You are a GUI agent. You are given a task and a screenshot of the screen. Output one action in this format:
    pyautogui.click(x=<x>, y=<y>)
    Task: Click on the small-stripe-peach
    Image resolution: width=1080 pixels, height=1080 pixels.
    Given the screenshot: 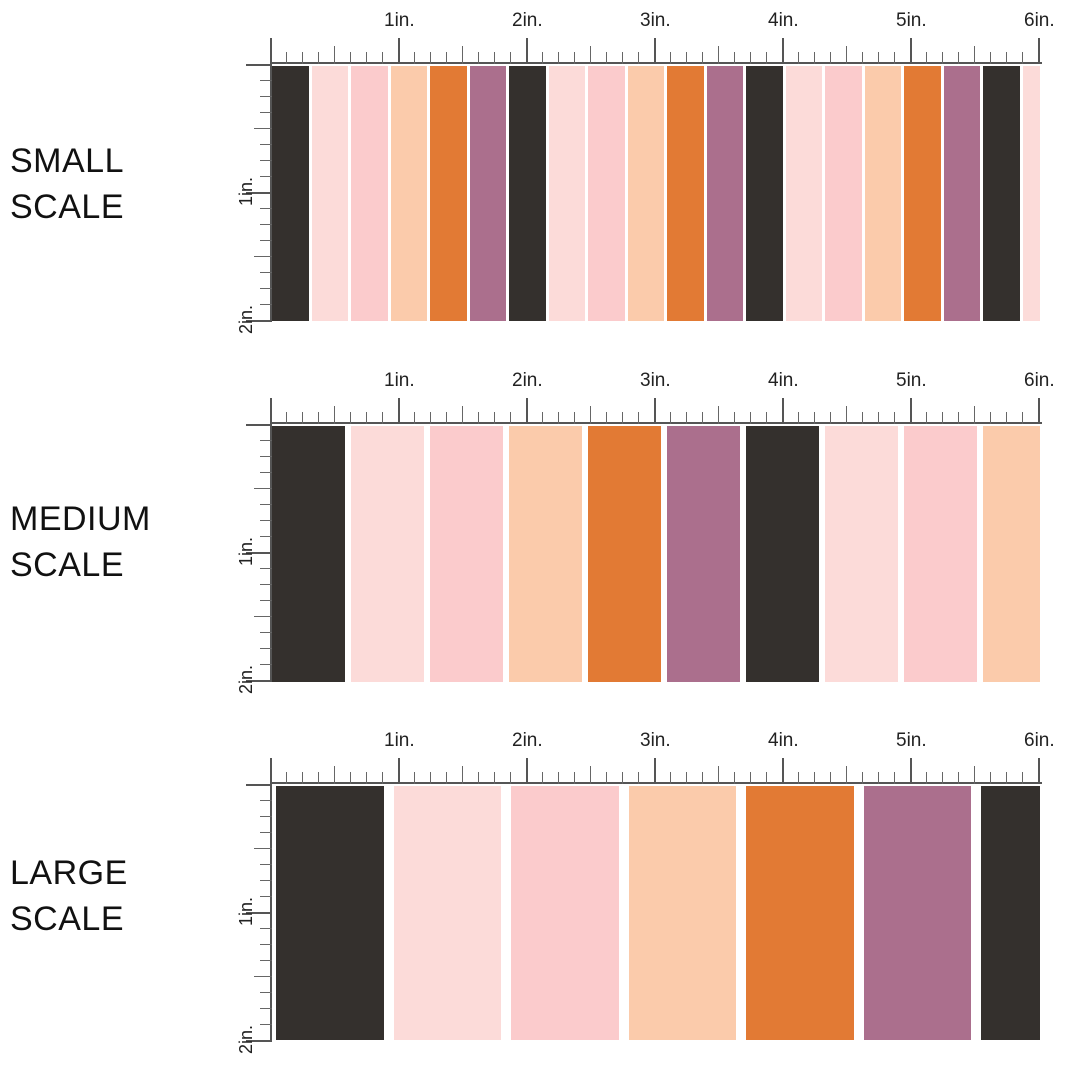 What is the action you would take?
    pyautogui.click(x=645, y=193)
    